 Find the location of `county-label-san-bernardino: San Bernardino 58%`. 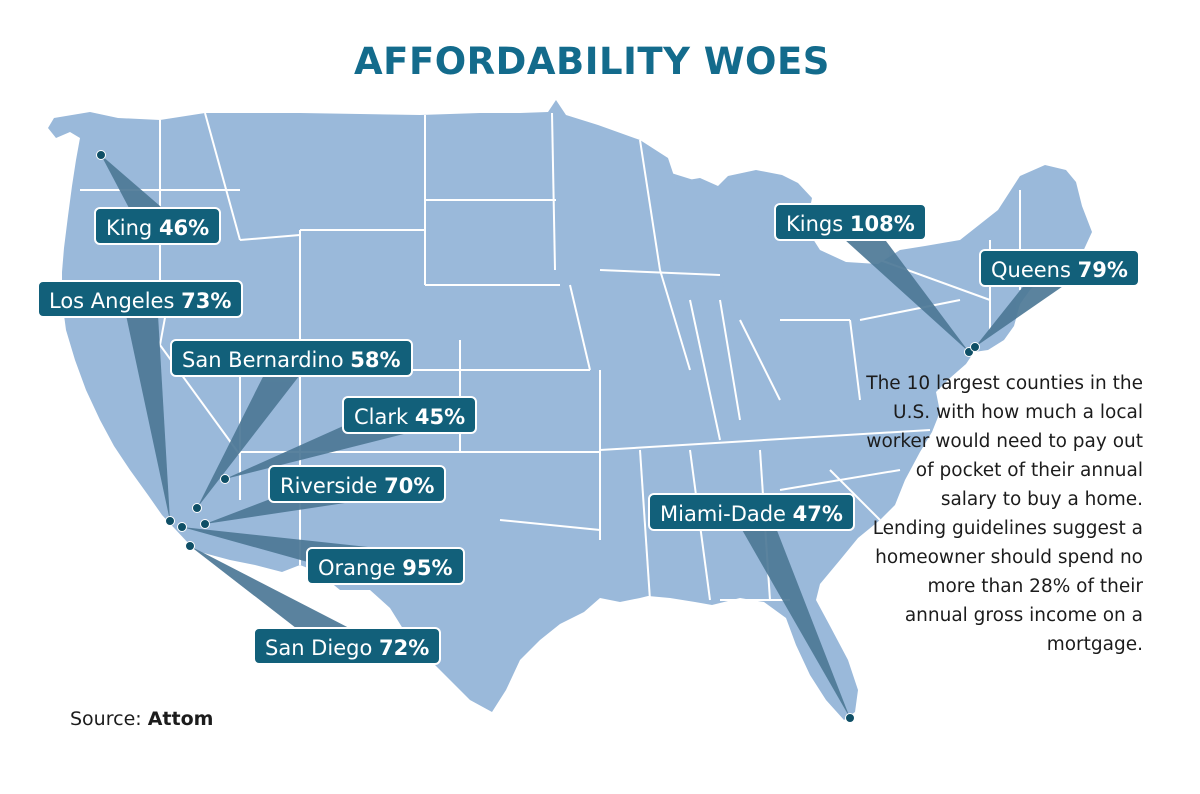

county-label-san-bernardino: San Bernardino 58% is located at coordinates (291, 358).